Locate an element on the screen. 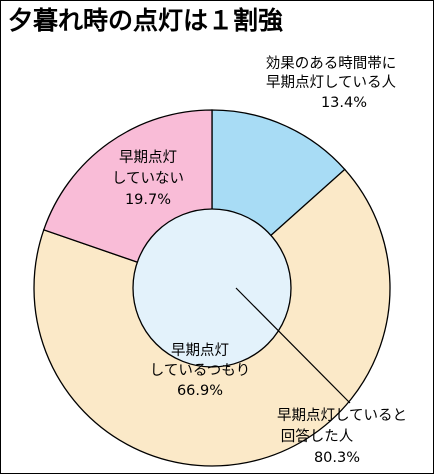 The width and height of the screenshot is (434, 474). inner-value: 80.3% is located at coordinates (337, 458).